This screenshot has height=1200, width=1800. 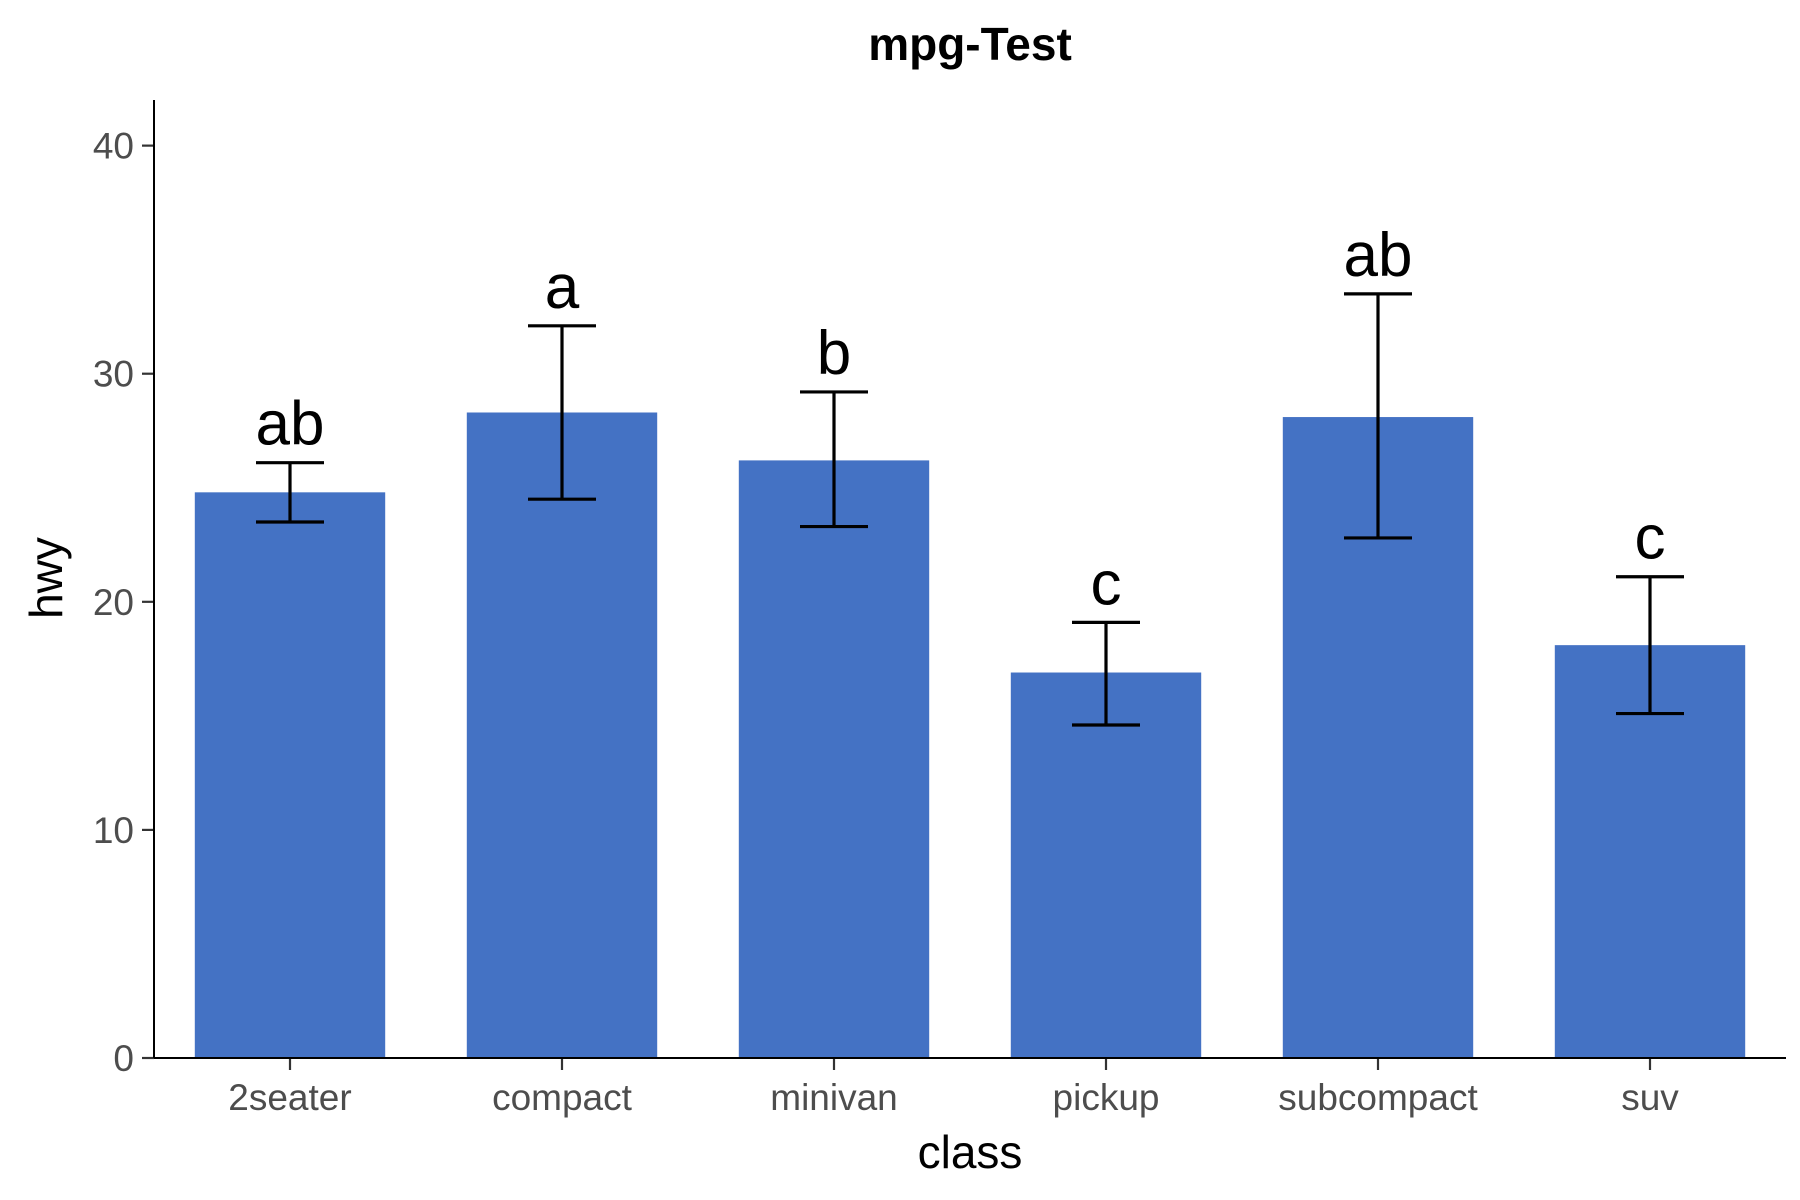 What do you see at coordinates (970, 1152) in the screenshot?
I see `x-axis-title: class` at bounding box center [970, 1152].